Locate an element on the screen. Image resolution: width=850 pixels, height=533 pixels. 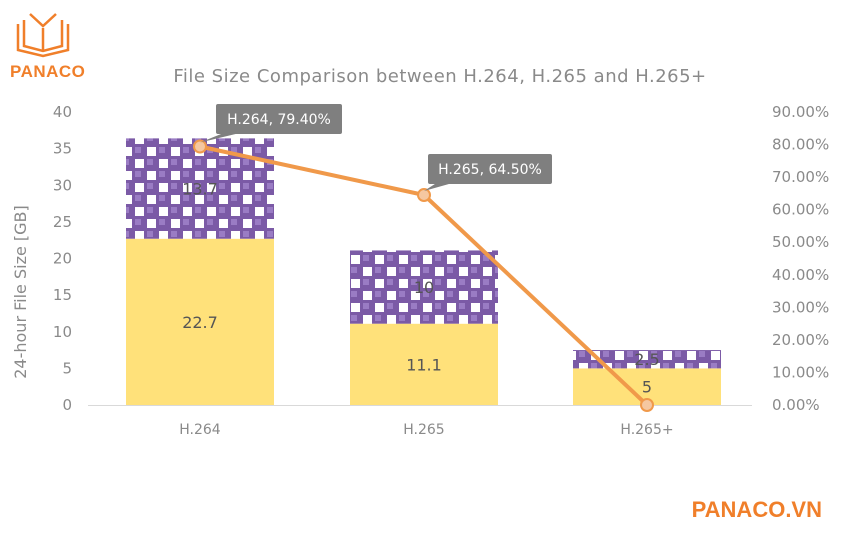
y-tick-label: 15 is located at coordinates (62, 295).